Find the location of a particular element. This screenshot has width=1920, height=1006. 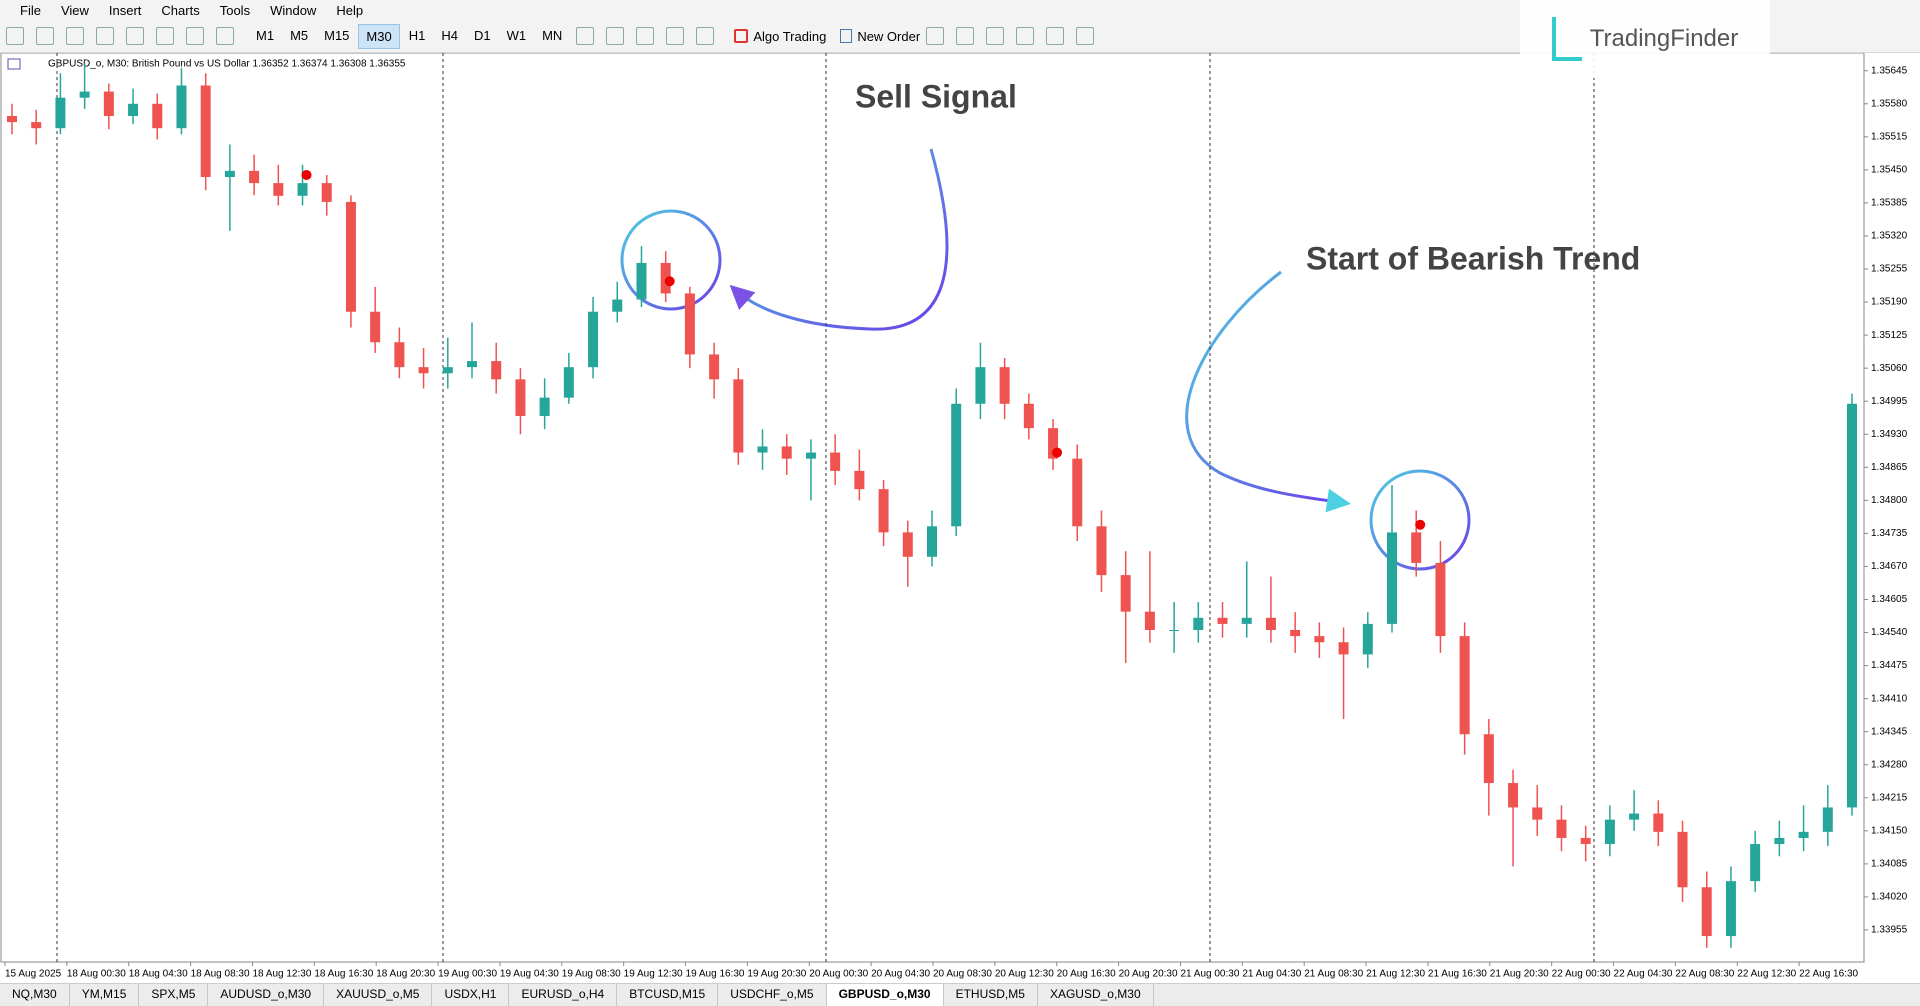

menu-item: File is located at coordinates (30, 10).